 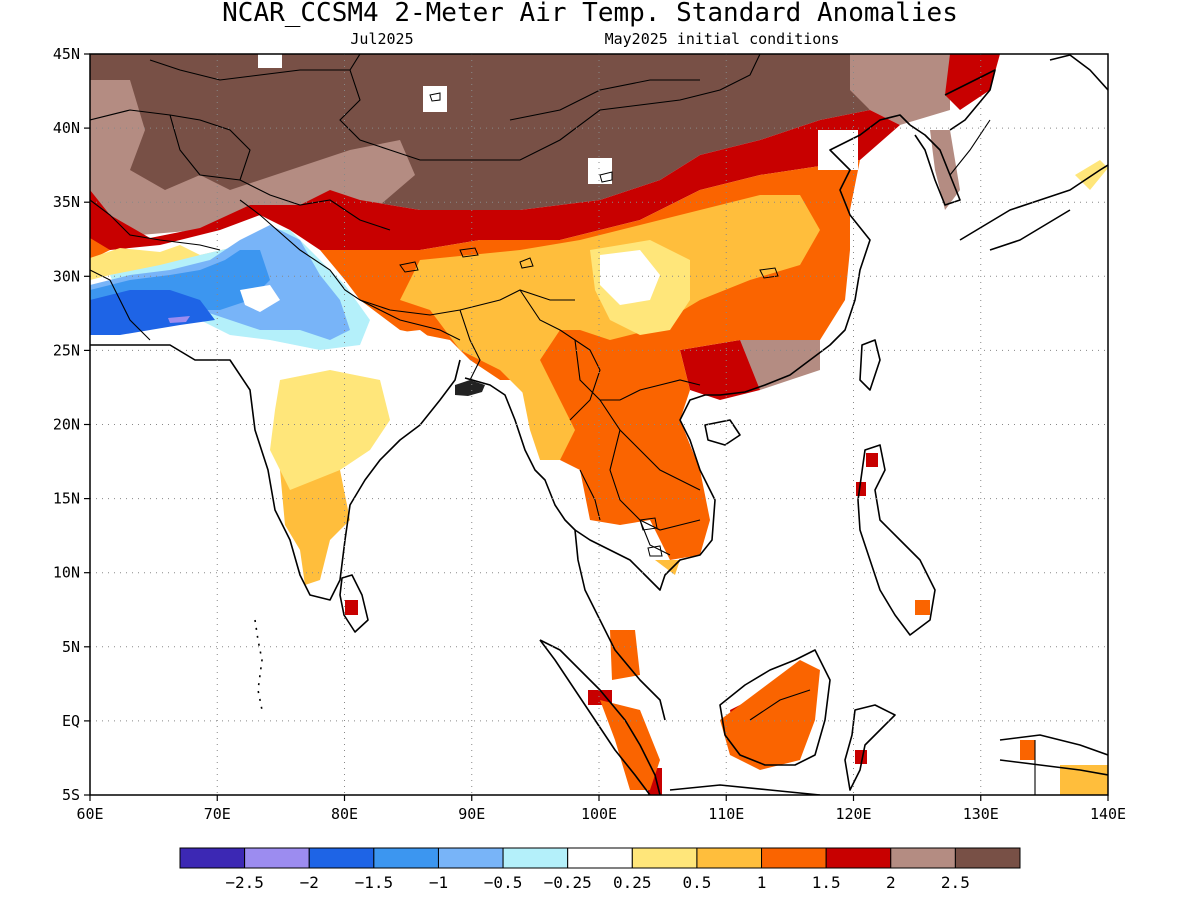 What do you see at coordinates (955, 882) in the screenshot?
I see `legend-label: 2.5` at bounding box center [955, 882].